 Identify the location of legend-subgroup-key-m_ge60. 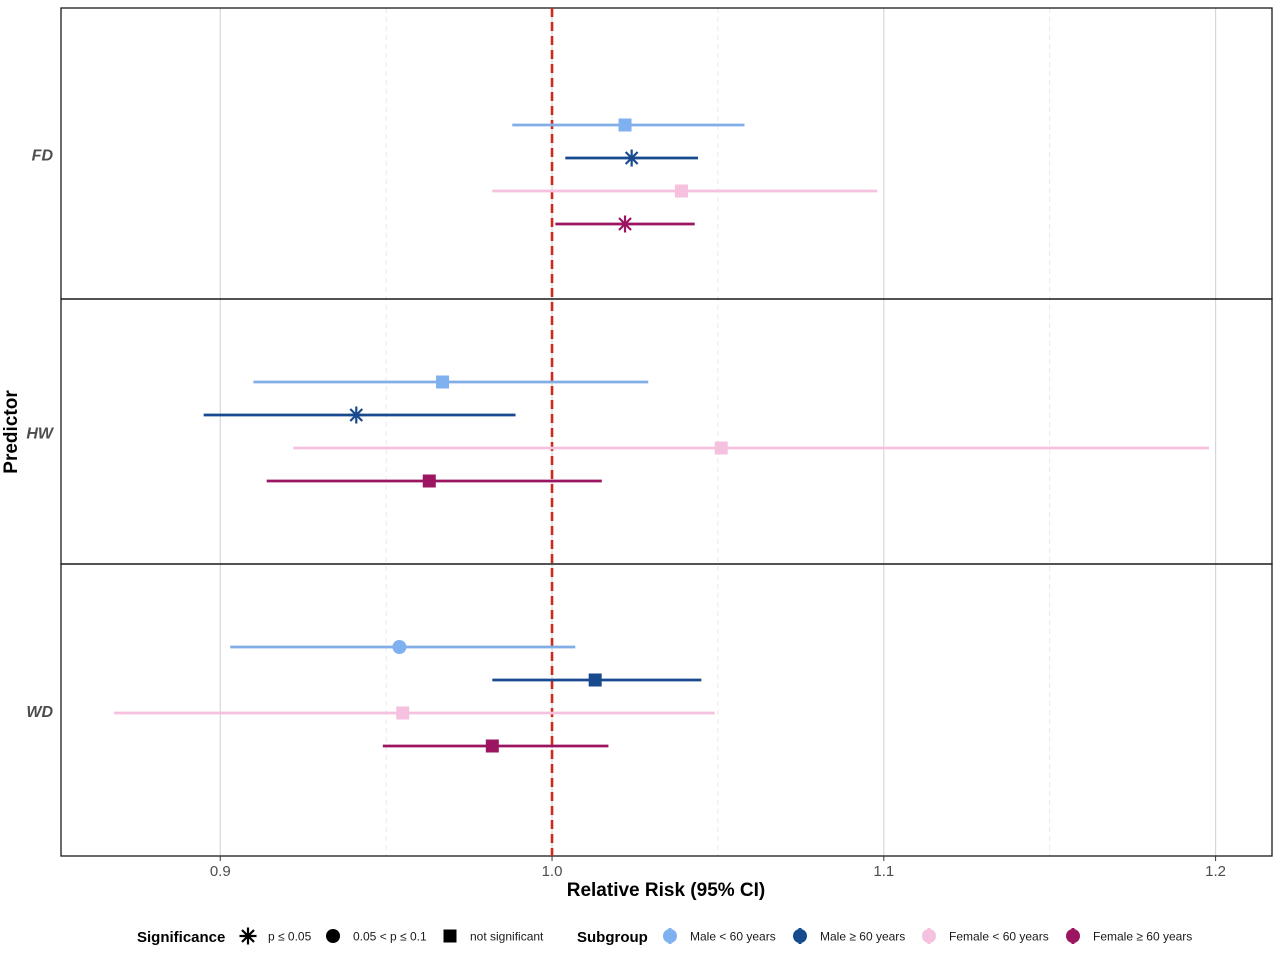
(800, 936).